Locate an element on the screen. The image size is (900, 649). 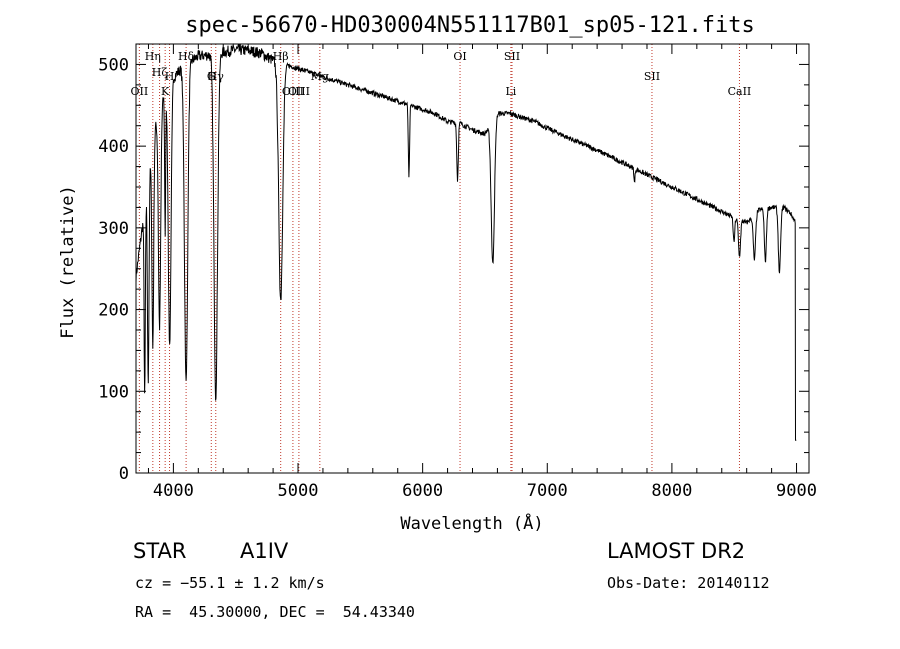
line-marker-label: Li is located at coordinates (510, 91).